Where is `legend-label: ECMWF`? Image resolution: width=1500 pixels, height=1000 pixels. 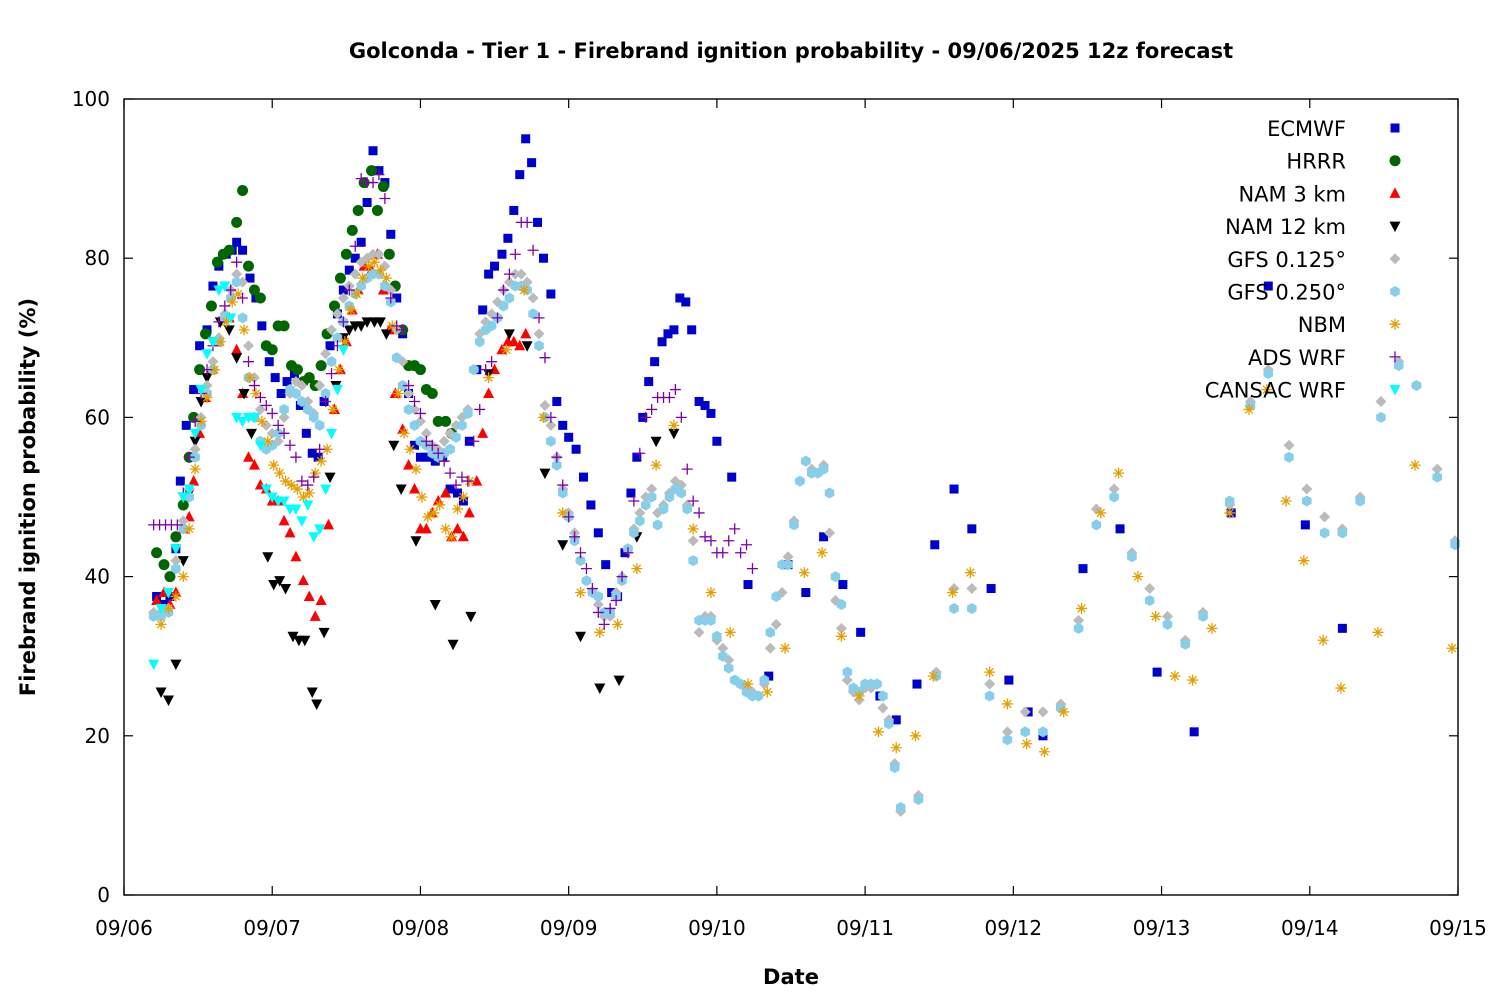
legend-label: ECMWF is located at coordinates (1306, 129).